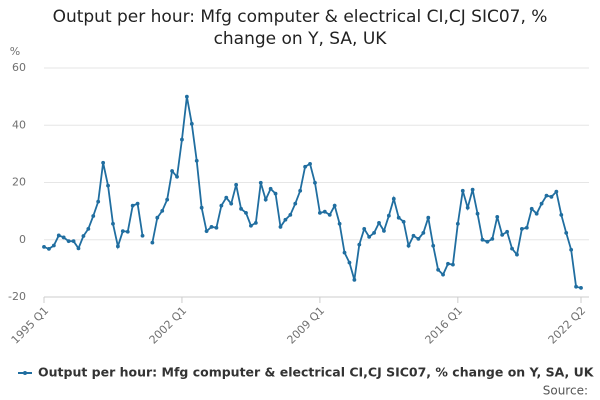  I want to click on y-tick-label: -20, so click(17, 296).